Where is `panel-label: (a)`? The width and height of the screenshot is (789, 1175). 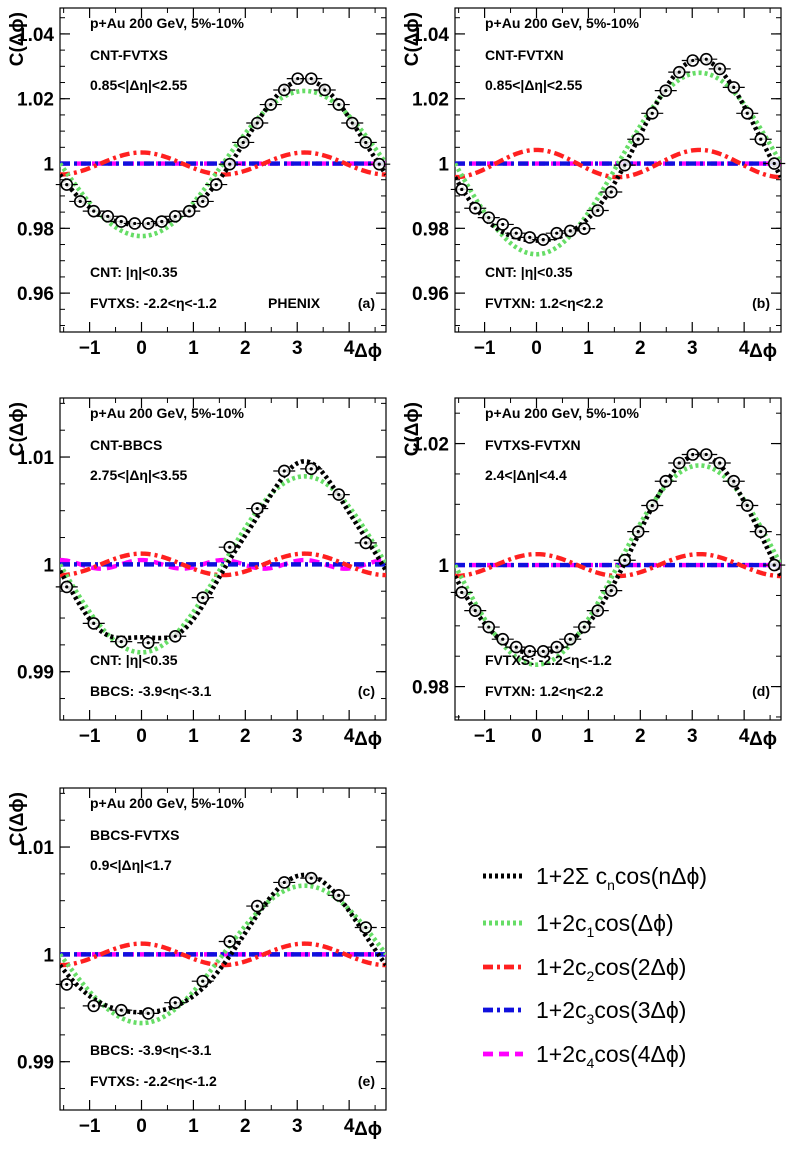 panel-label: (a) is located at coordinates (366, 303).